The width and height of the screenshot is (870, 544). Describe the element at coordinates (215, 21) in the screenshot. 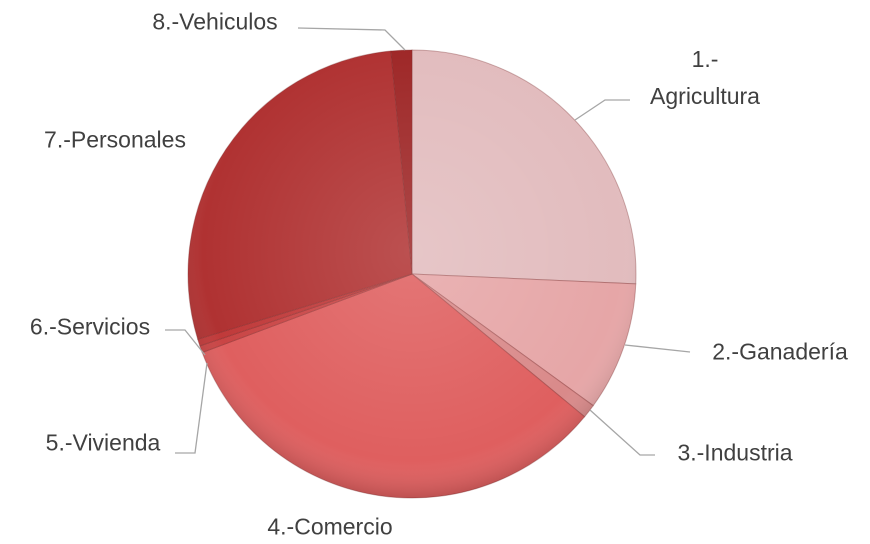

I see `slice-label: 8.-Vehiculos` at that location.